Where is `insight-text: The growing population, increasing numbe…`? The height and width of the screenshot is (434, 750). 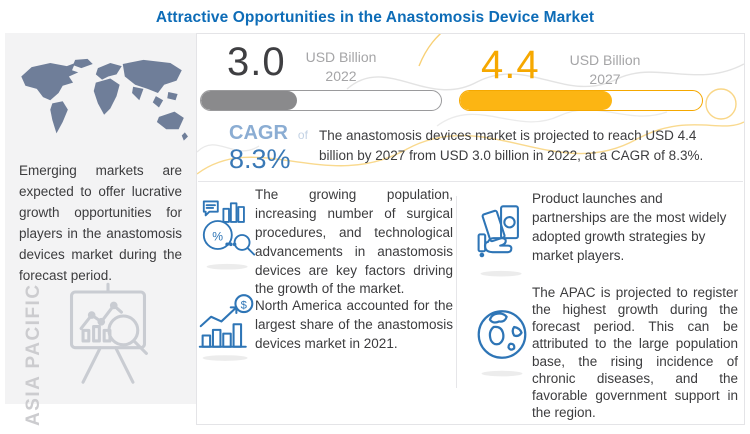 insight-text: The growing population, increasing numbe… is located at coordinates (354, 242).